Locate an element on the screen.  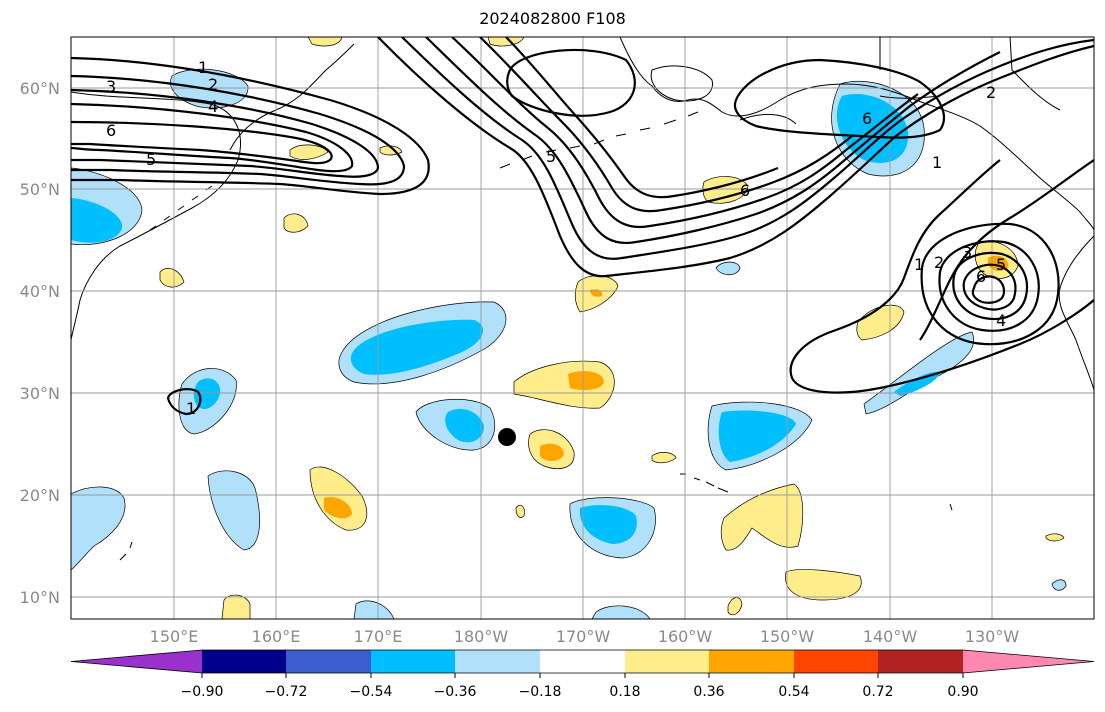
lat-tick-label: 30°N is located at coordinates (40, 393).